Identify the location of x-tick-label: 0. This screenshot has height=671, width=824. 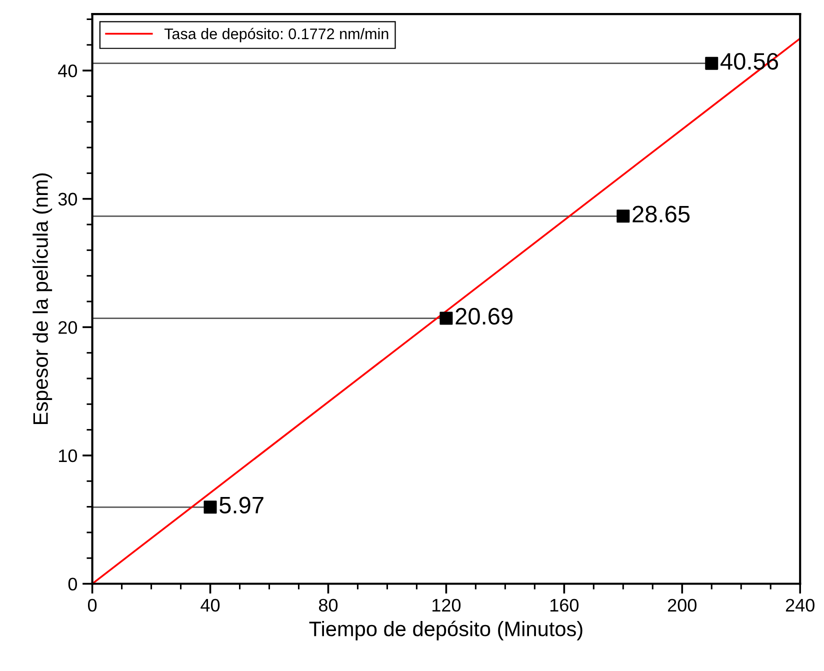
(92, 605).